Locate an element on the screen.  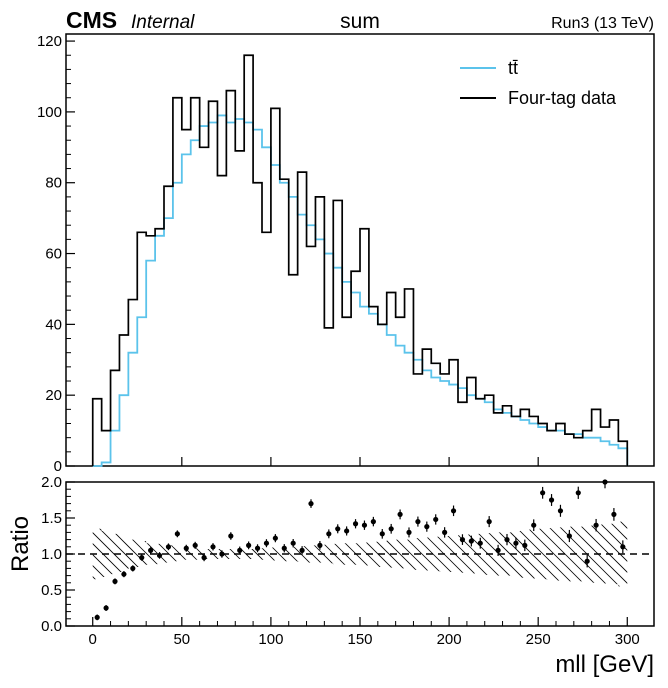
ratio-x-tick-label: 0 is located at coordinates (93, 639).